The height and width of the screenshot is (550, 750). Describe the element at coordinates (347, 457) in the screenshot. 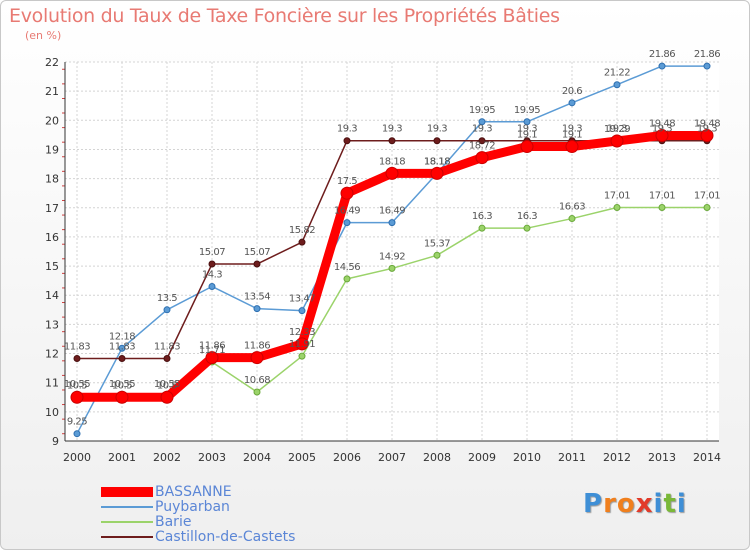

I see `x-tick-label: 2006` at that location.